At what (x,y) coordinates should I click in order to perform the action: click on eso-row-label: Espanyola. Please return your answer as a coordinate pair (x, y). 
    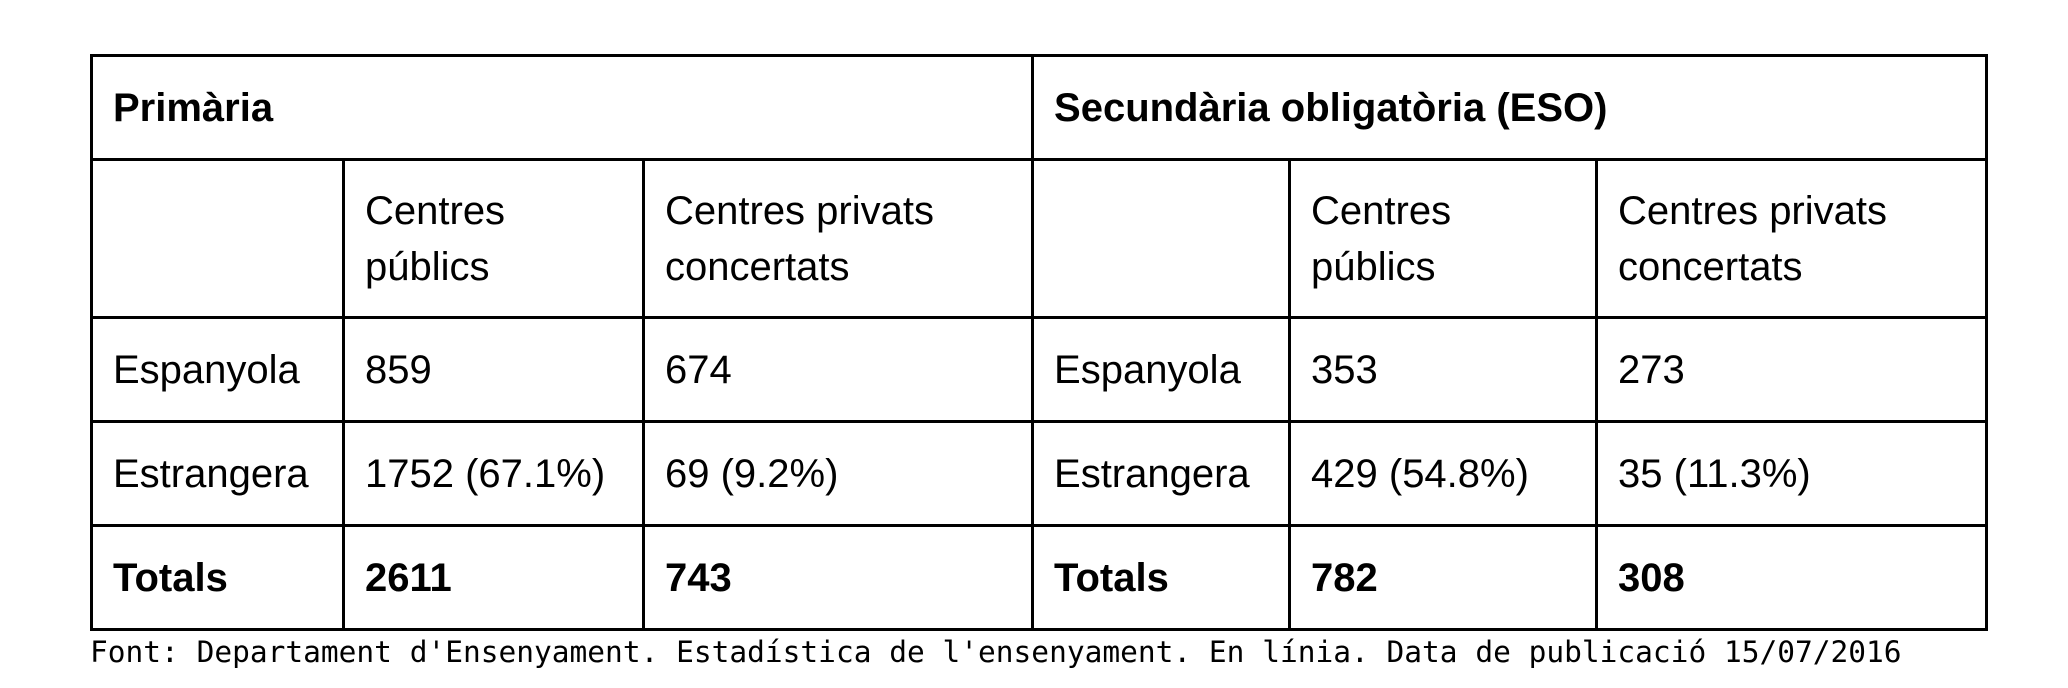
    Looking at the image, I should click on (1161, 369).